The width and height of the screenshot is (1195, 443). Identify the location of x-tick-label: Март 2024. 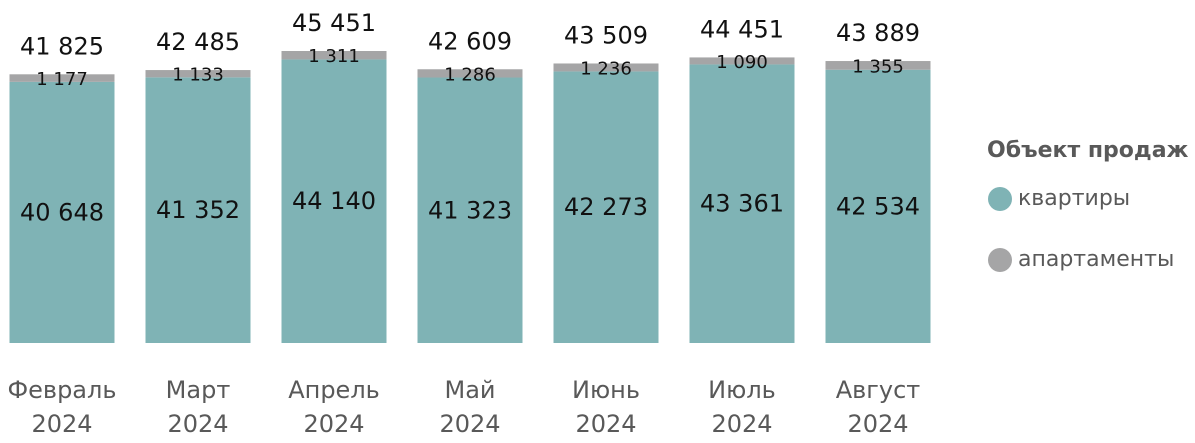
(198, 407).